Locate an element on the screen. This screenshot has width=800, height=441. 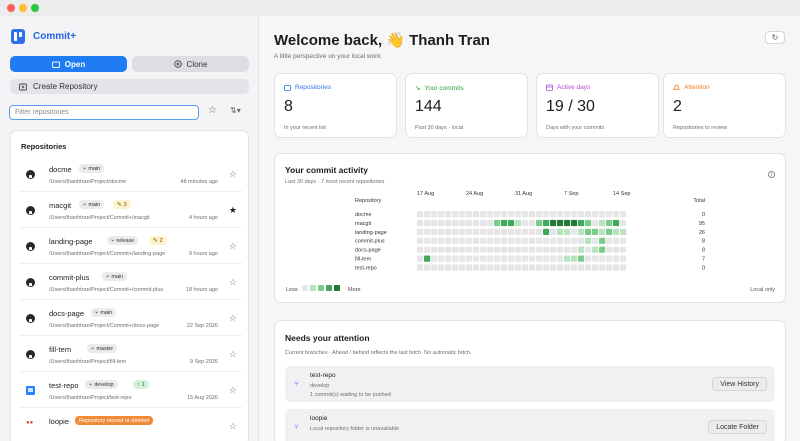
close-window-button is located at coordinates (11, 8).